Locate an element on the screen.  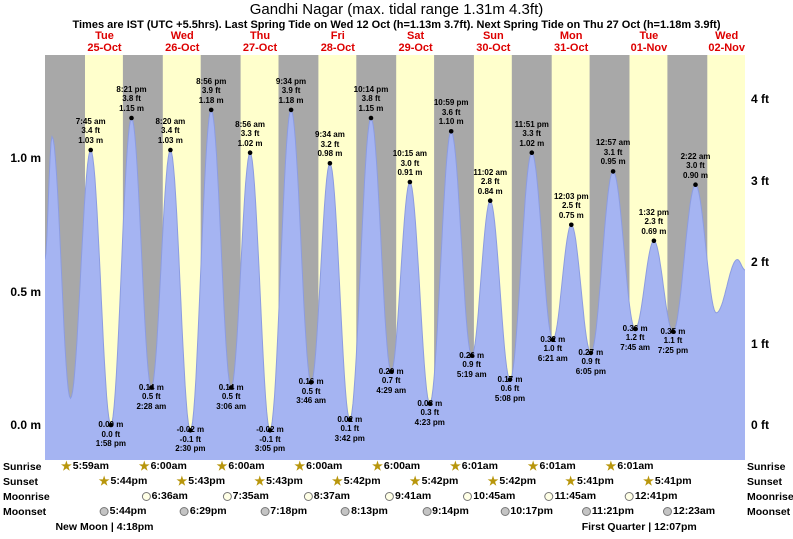
day-date: 25-Oct is located at coordinates (104, 47).